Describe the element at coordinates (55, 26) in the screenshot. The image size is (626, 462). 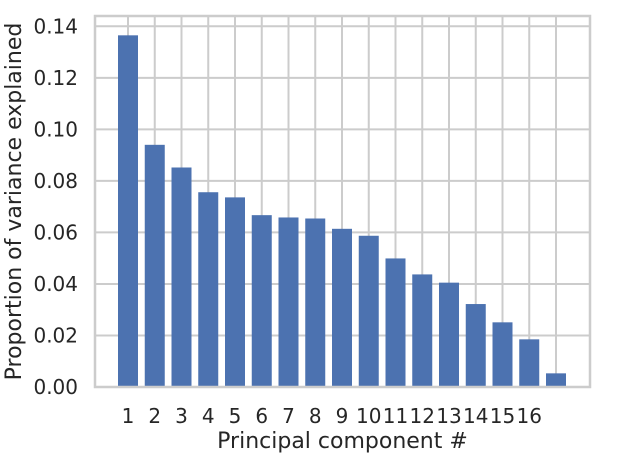
I see `y-tick-label: 0.14` at that location.